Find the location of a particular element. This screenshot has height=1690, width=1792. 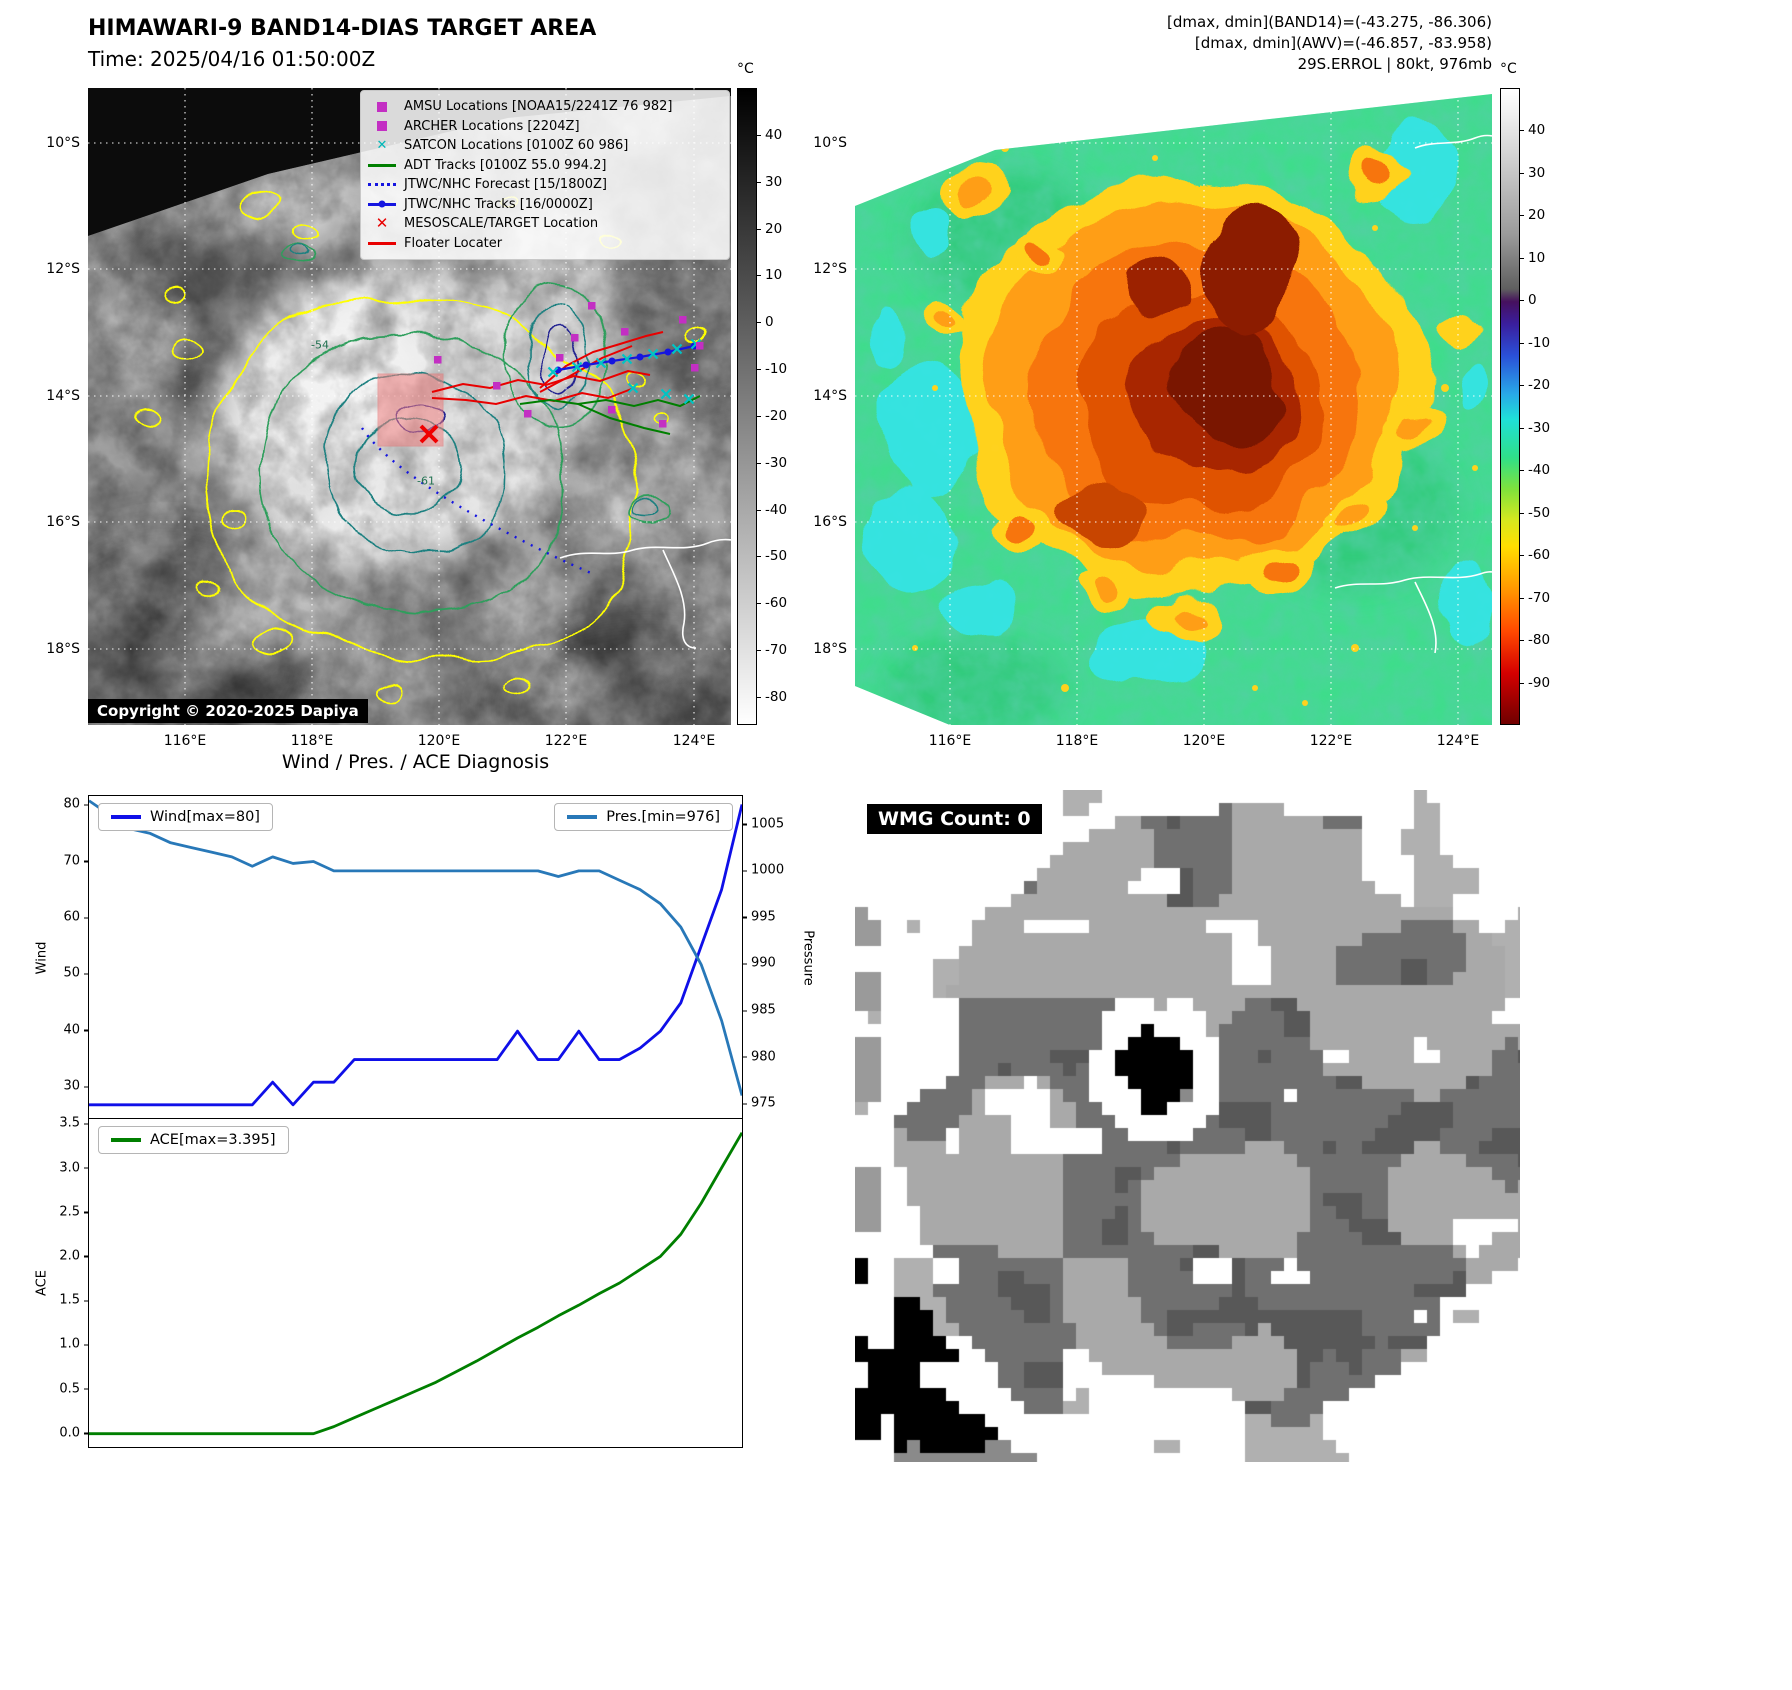

axis-tick-label: 2.0 is located at coordinates (74, 1256).